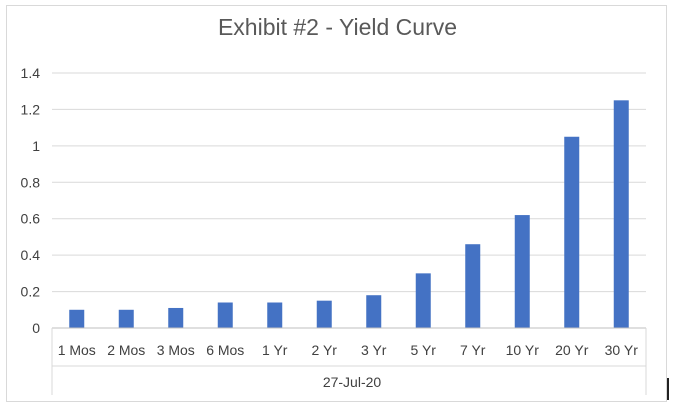 The image size is (675, 409). I want to click on x-tick-label: 2 Mos, so click(126, 350).